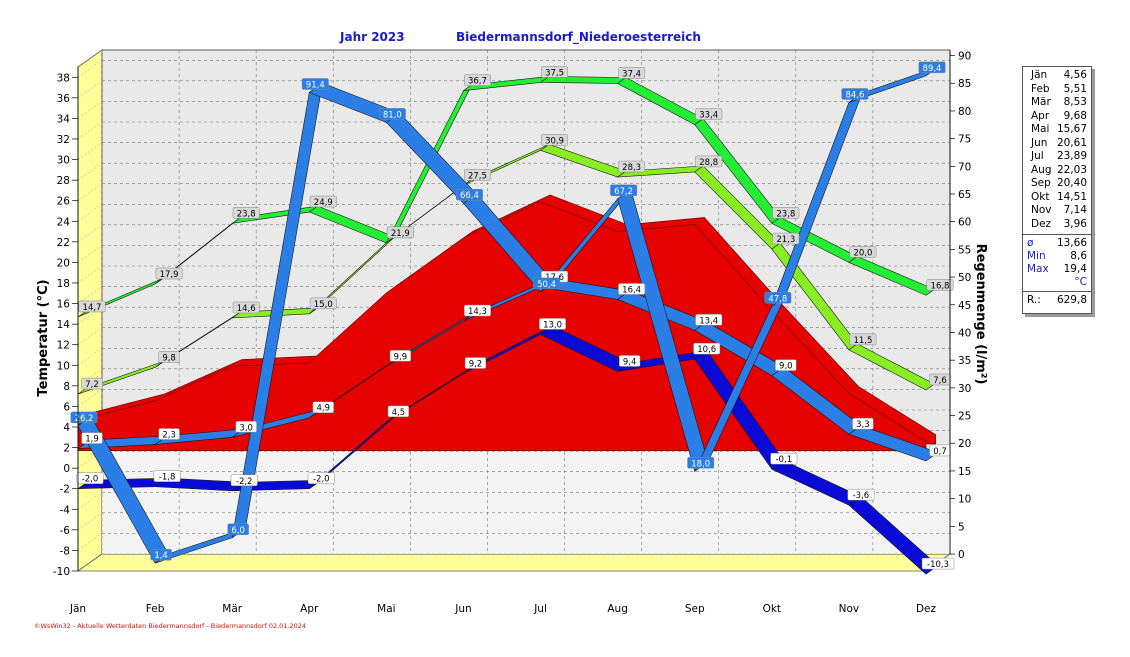 This screenshot has width=1130, height=657. What do you see at coordinates (932, 69) in the screenshot?
I see `rain-label-text: 89,4` at bounding box center [932, 69].